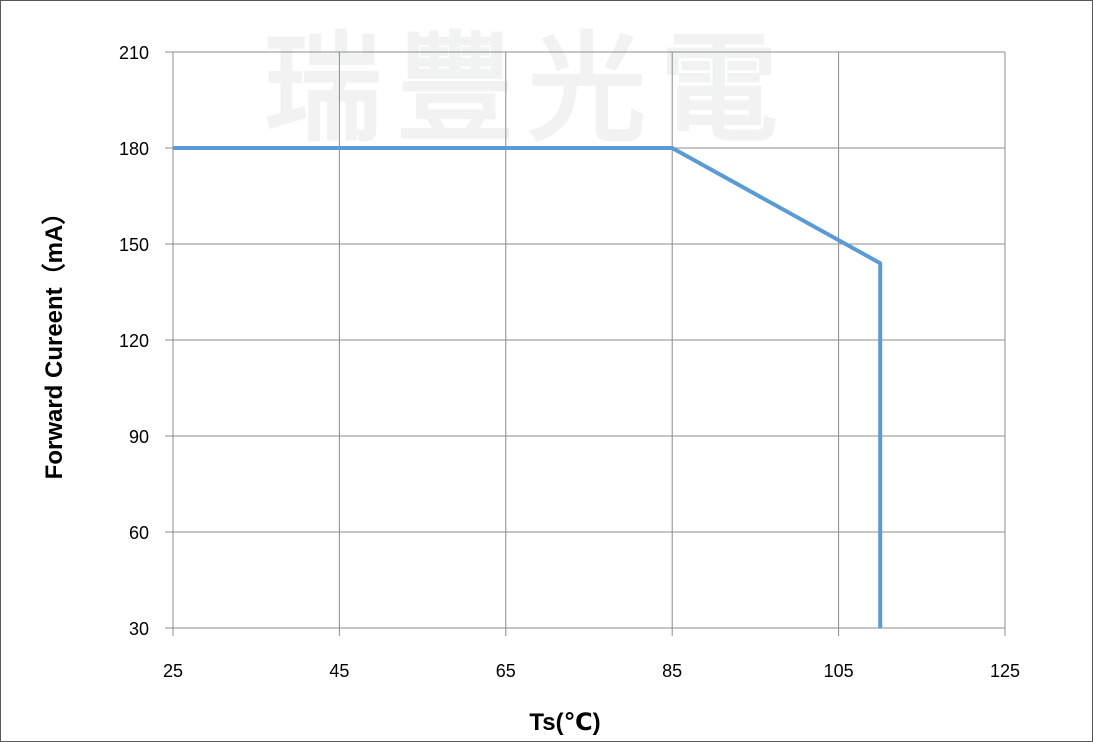 This screenshot has height=742, width=1093. What do you see at coordinates (672, 671) in the screenshot?
I see `x-tick-label-85: 85` at bounding box center [672, 671].